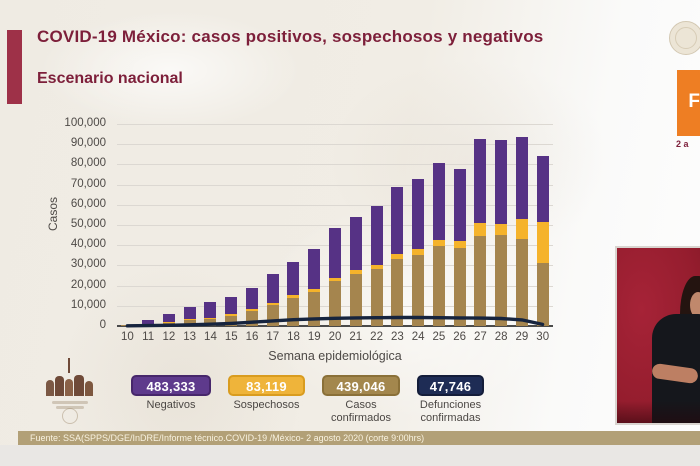  What do you see at coordinates (376, 337) in the screenshot?
I see `x-tick-label: 22` at bounding box center [376, 337].